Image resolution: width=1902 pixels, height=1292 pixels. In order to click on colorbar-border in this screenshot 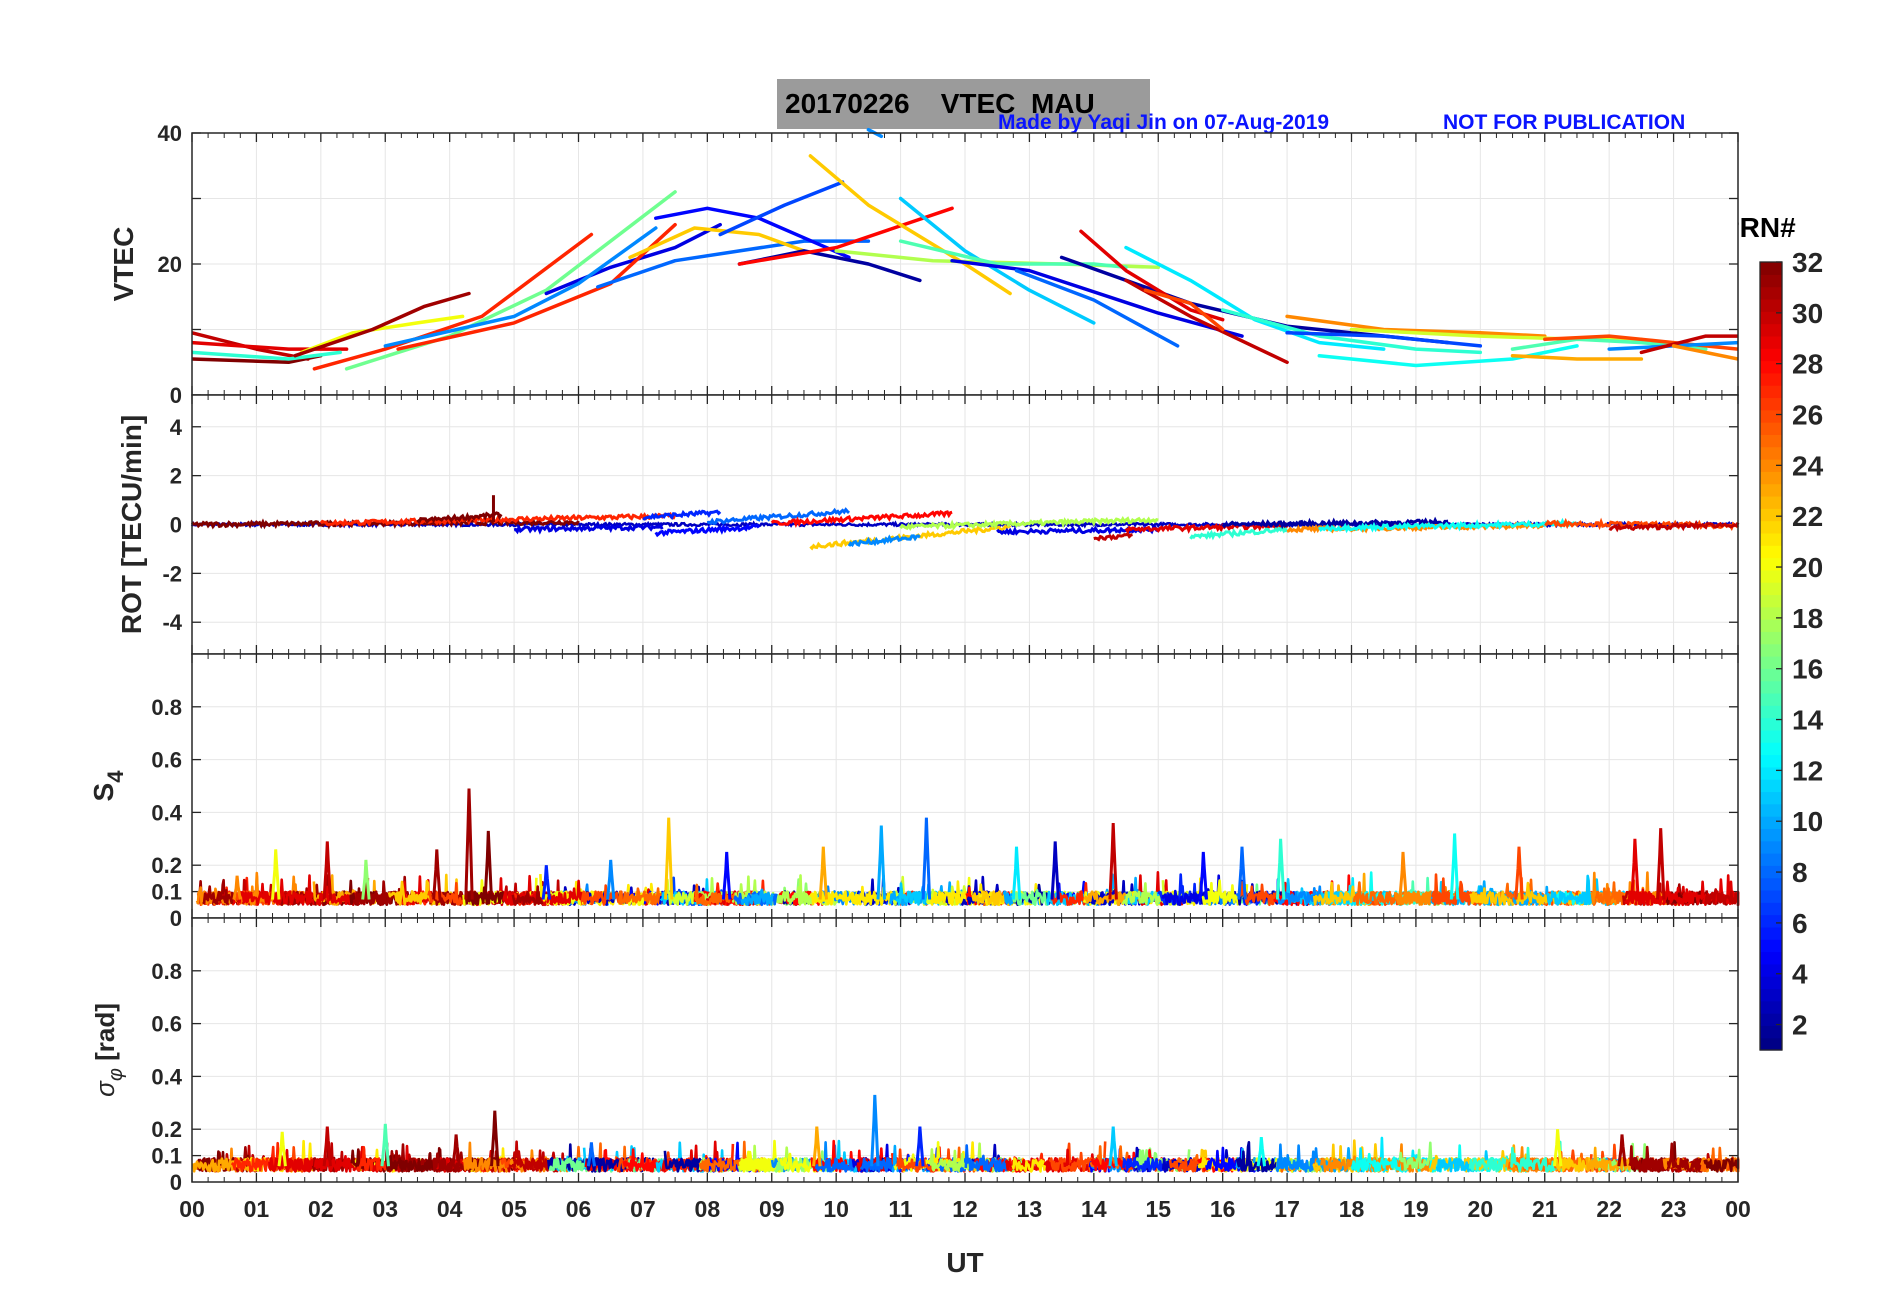, I will do `click(1771, 656)`.